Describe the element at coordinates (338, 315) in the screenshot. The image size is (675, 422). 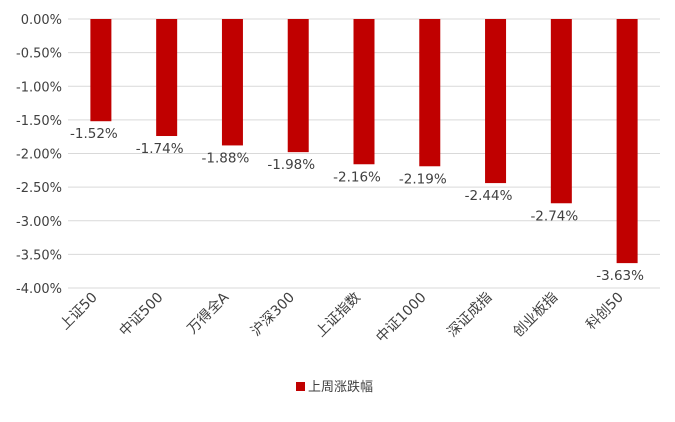
I see `x-category-label: 上证指数` at that location.